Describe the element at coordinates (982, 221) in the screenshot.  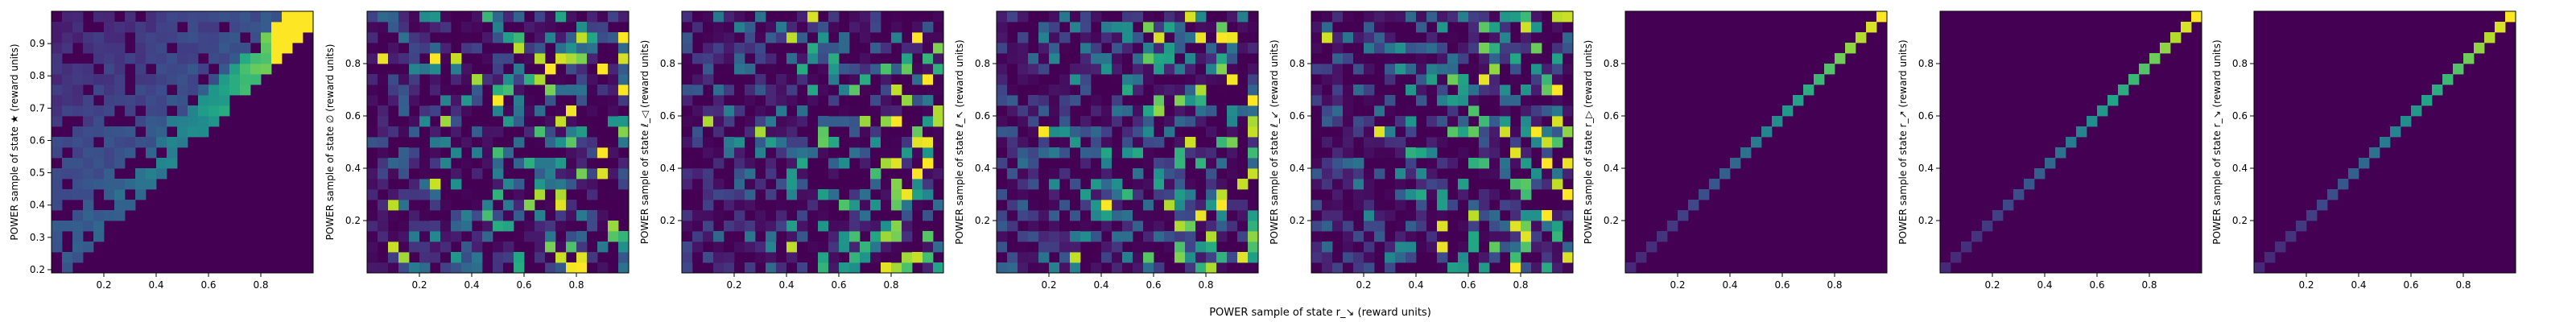
I see `y-tick-label: 0.2` at that location.